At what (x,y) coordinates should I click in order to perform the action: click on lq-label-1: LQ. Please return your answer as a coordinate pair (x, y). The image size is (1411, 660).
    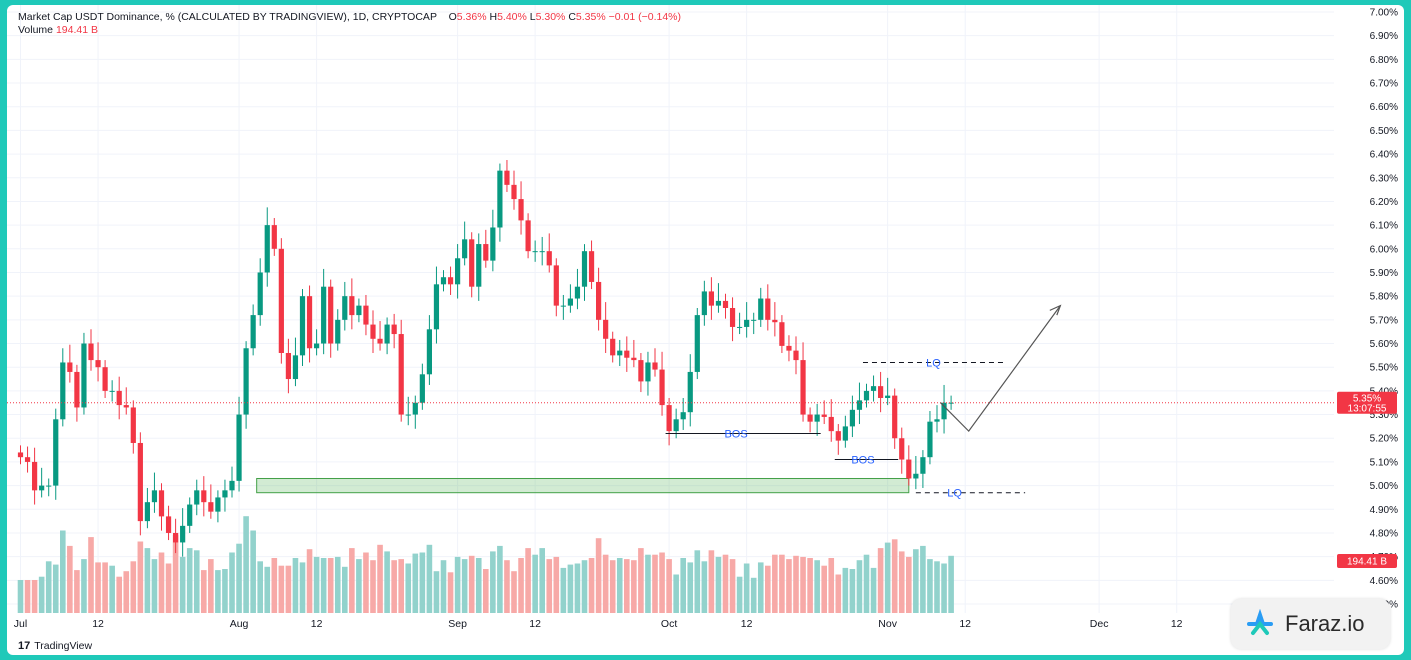
    Looking at the image, I should click on (933, 363).